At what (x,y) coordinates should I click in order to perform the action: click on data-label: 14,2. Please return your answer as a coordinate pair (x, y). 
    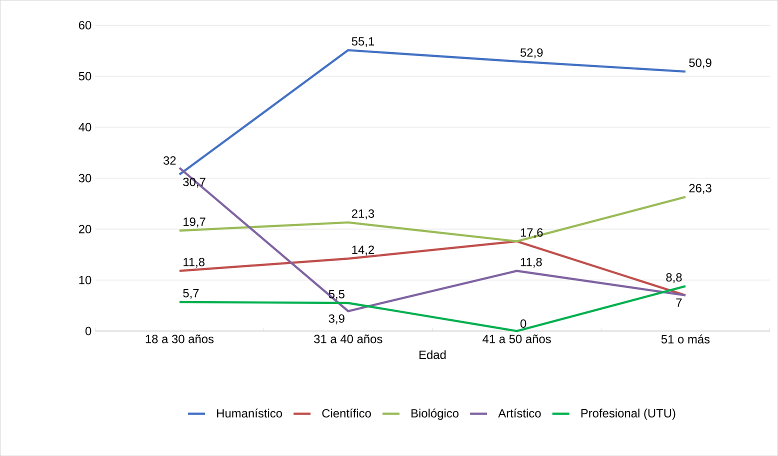
    Looking at the image, I should click on (363, 251).